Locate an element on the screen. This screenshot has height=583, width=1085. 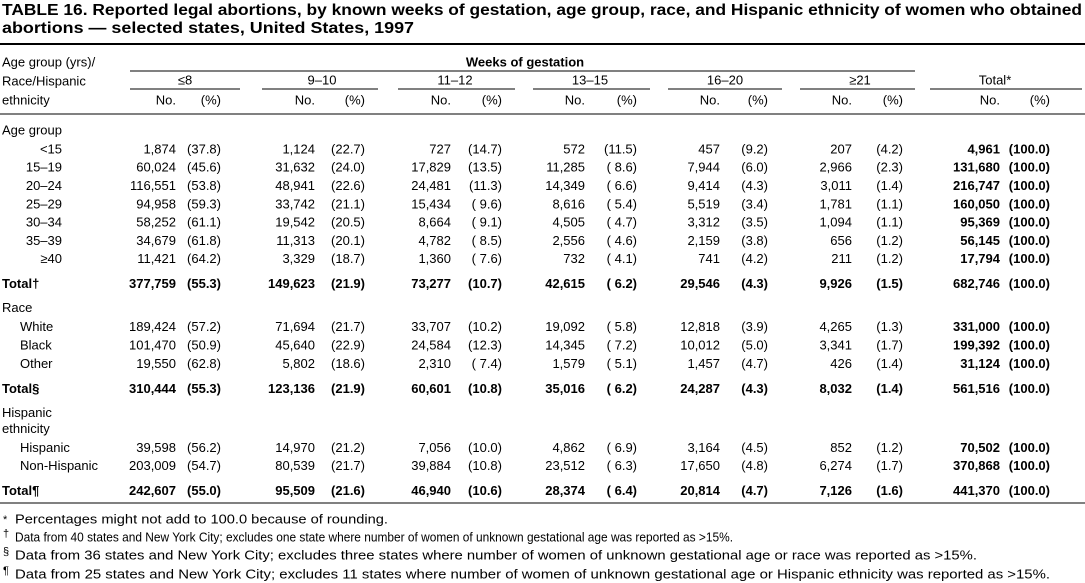
table-cell: (21.1) is located at coordinates (348, 203).